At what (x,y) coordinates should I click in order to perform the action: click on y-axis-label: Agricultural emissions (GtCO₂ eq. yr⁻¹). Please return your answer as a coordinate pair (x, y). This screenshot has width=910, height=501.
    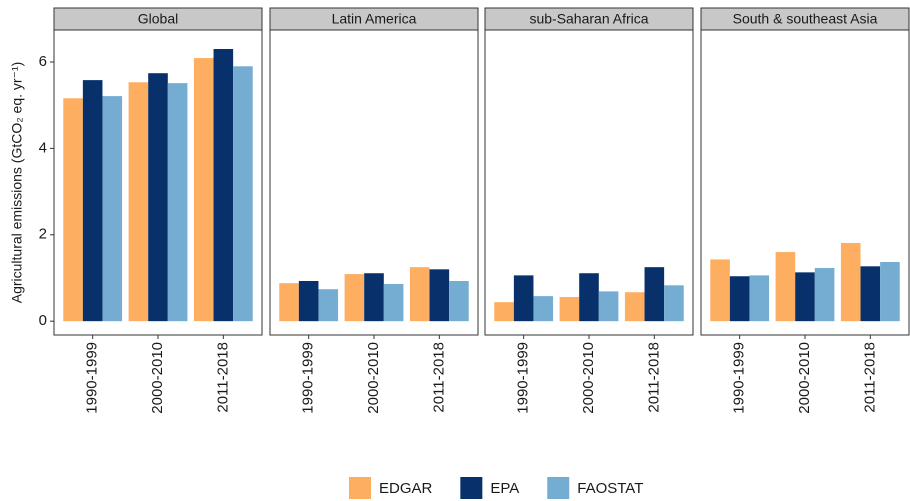
    Looking at the image, I should click on (17, 183).